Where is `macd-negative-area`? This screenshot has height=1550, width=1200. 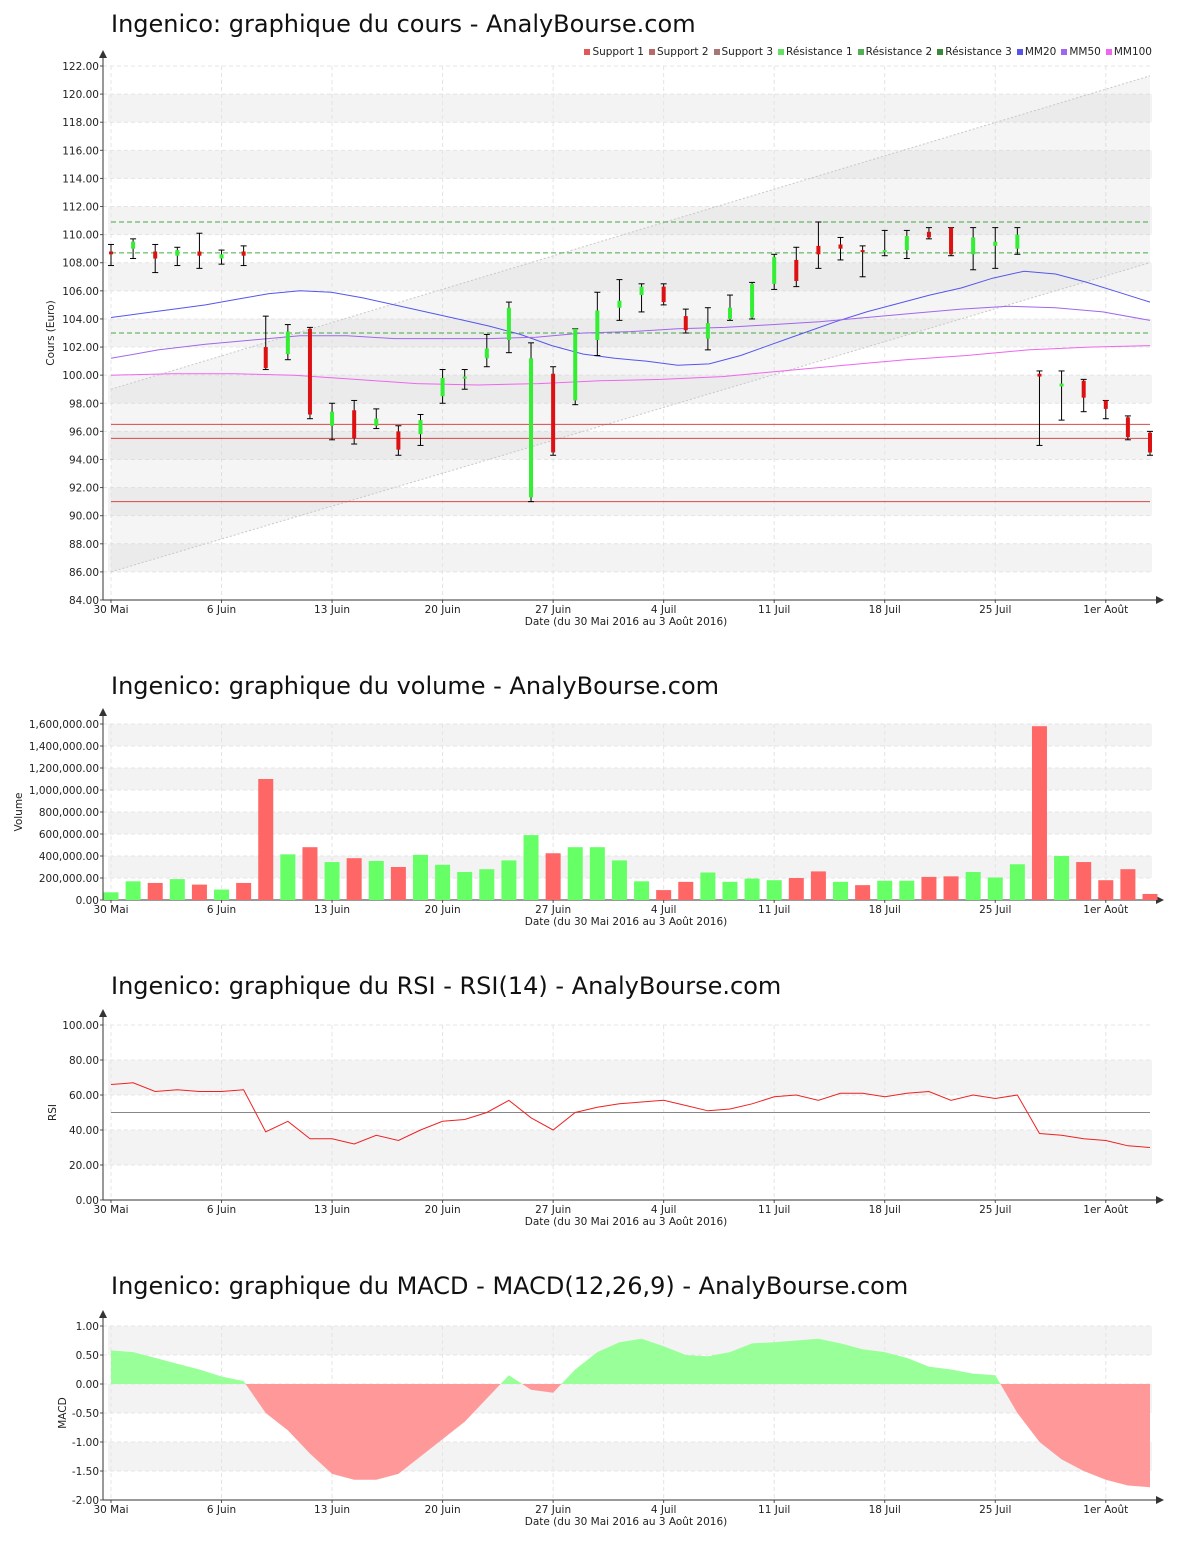 macd-negative-area is located at coordinates (1075, 1436).